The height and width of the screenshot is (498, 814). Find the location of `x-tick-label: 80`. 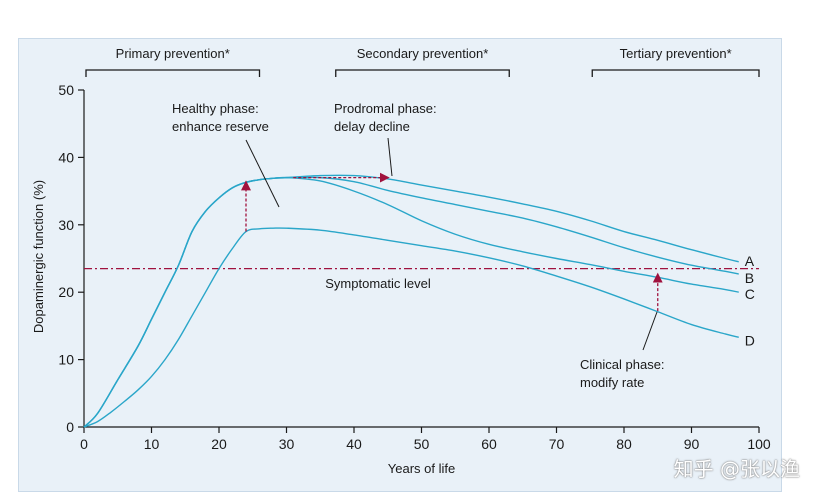

x-tick-label: 80 is located at coordinates (624, 444).